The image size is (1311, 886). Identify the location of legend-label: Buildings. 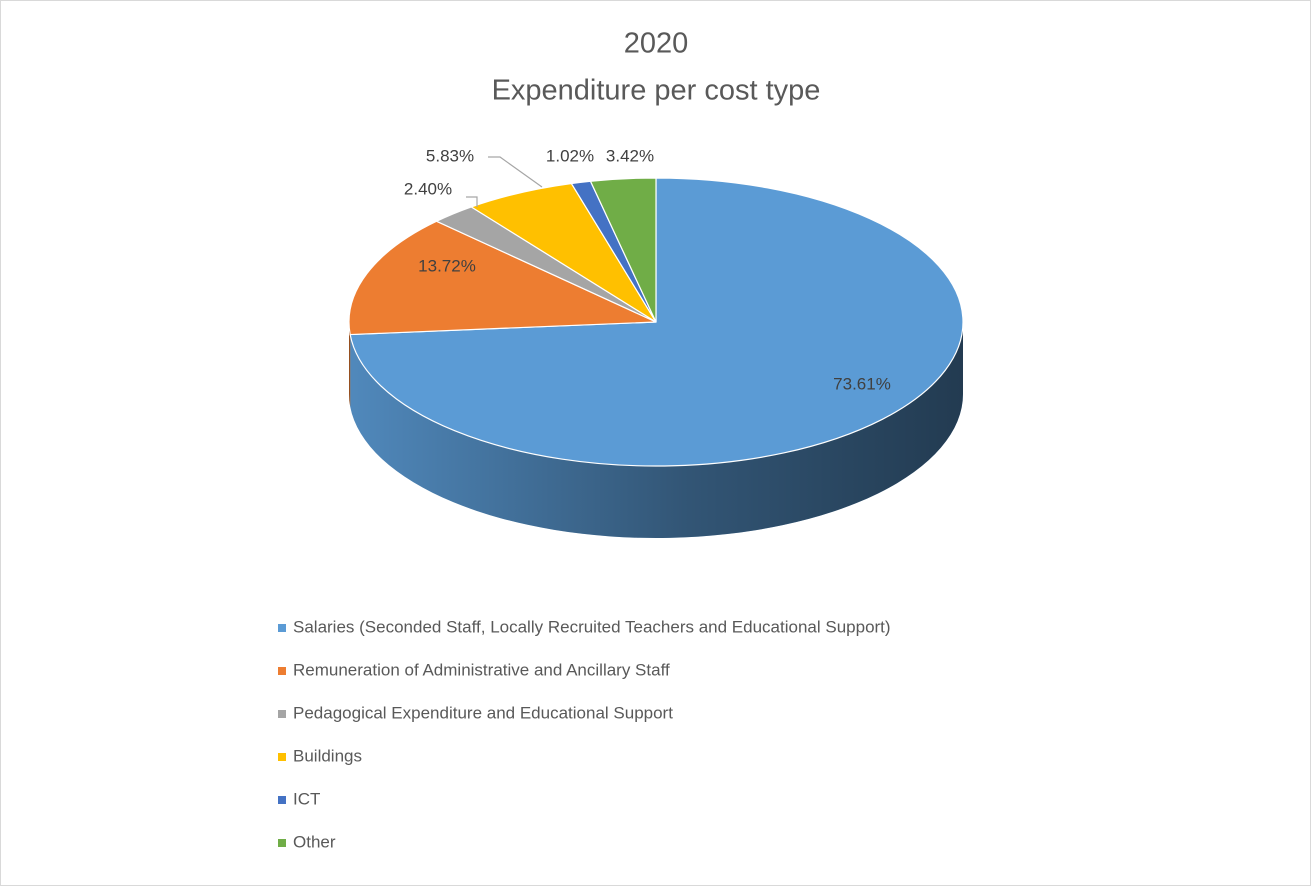
(327, 755).